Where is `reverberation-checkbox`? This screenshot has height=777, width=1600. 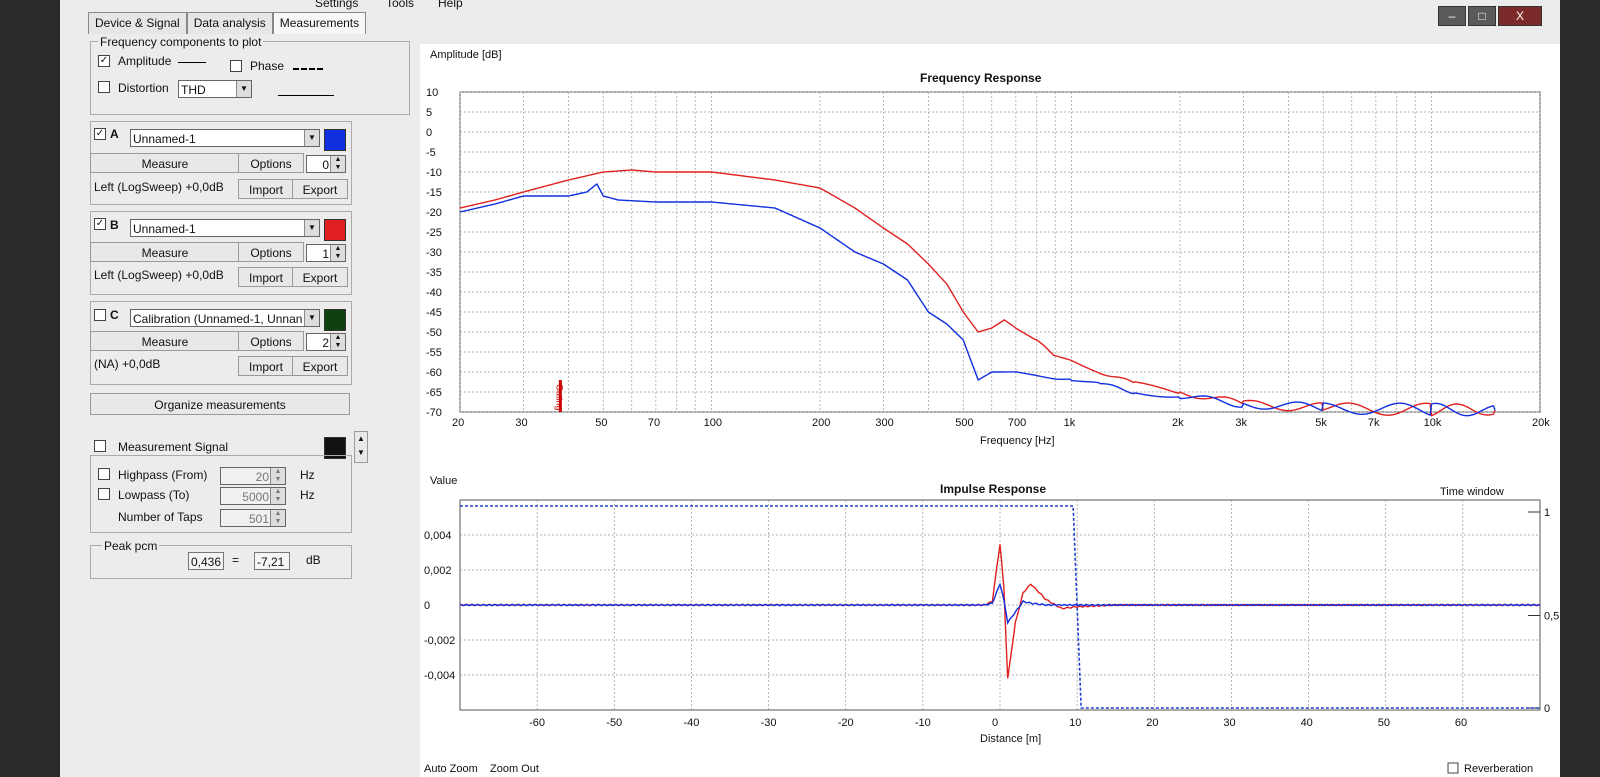 reverberation-checkbox is located at coordinates (1453, 768).